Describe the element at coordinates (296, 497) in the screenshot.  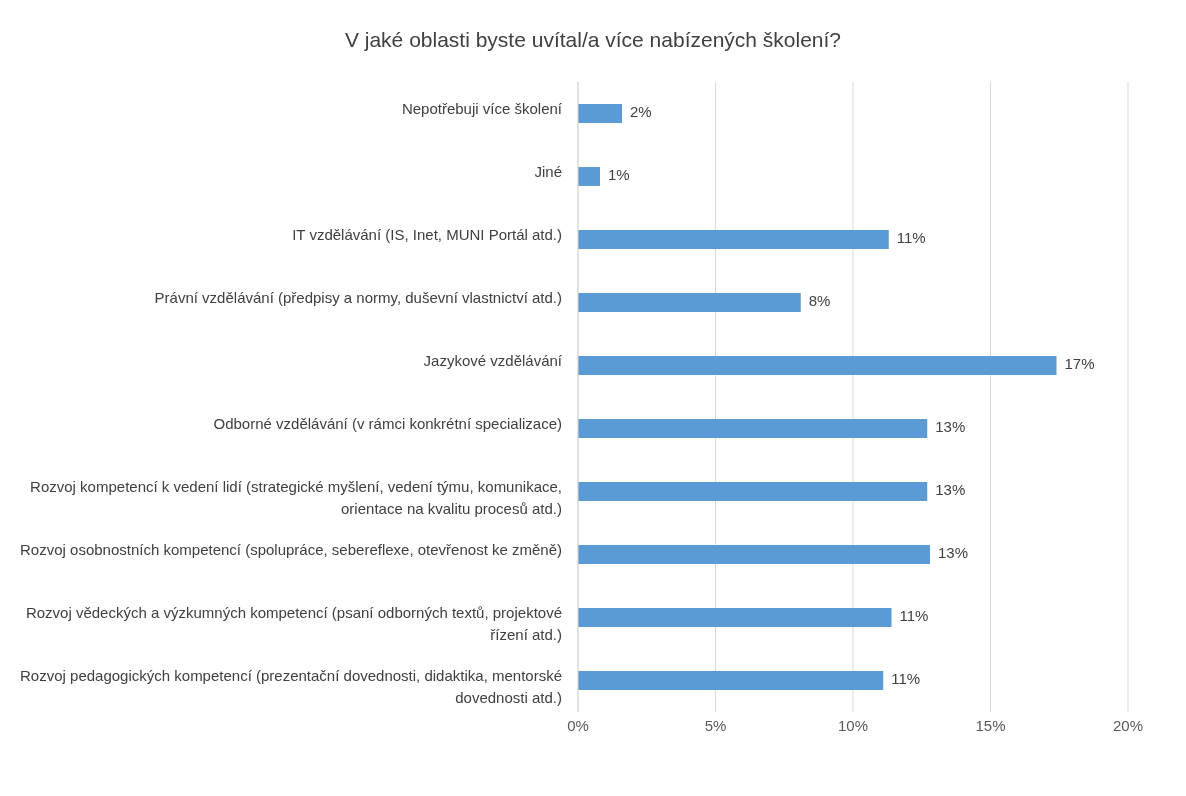
I see `y-tick-label: Rozvoj kompetencí k vedení lidí (strategické myšlení, vedení týmu, komunikace, orientace na kvalitu procesů atd.)` at that location.